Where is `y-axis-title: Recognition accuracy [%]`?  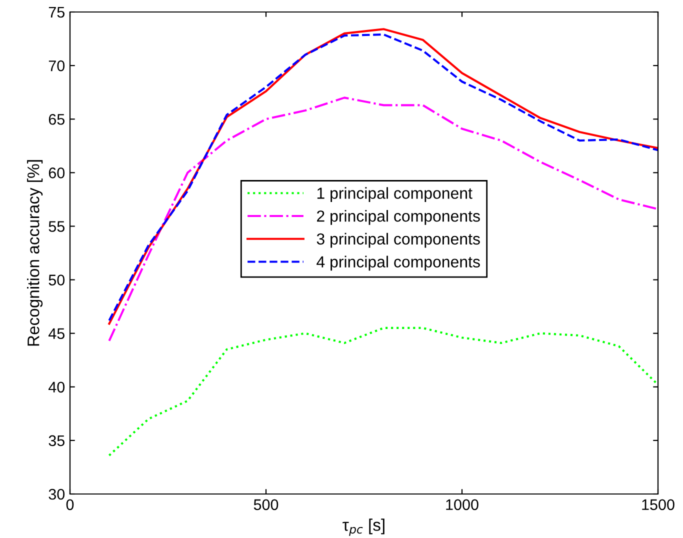
y-axis-title: Recognition accuracy [%] is located at coordinates (35, 253).